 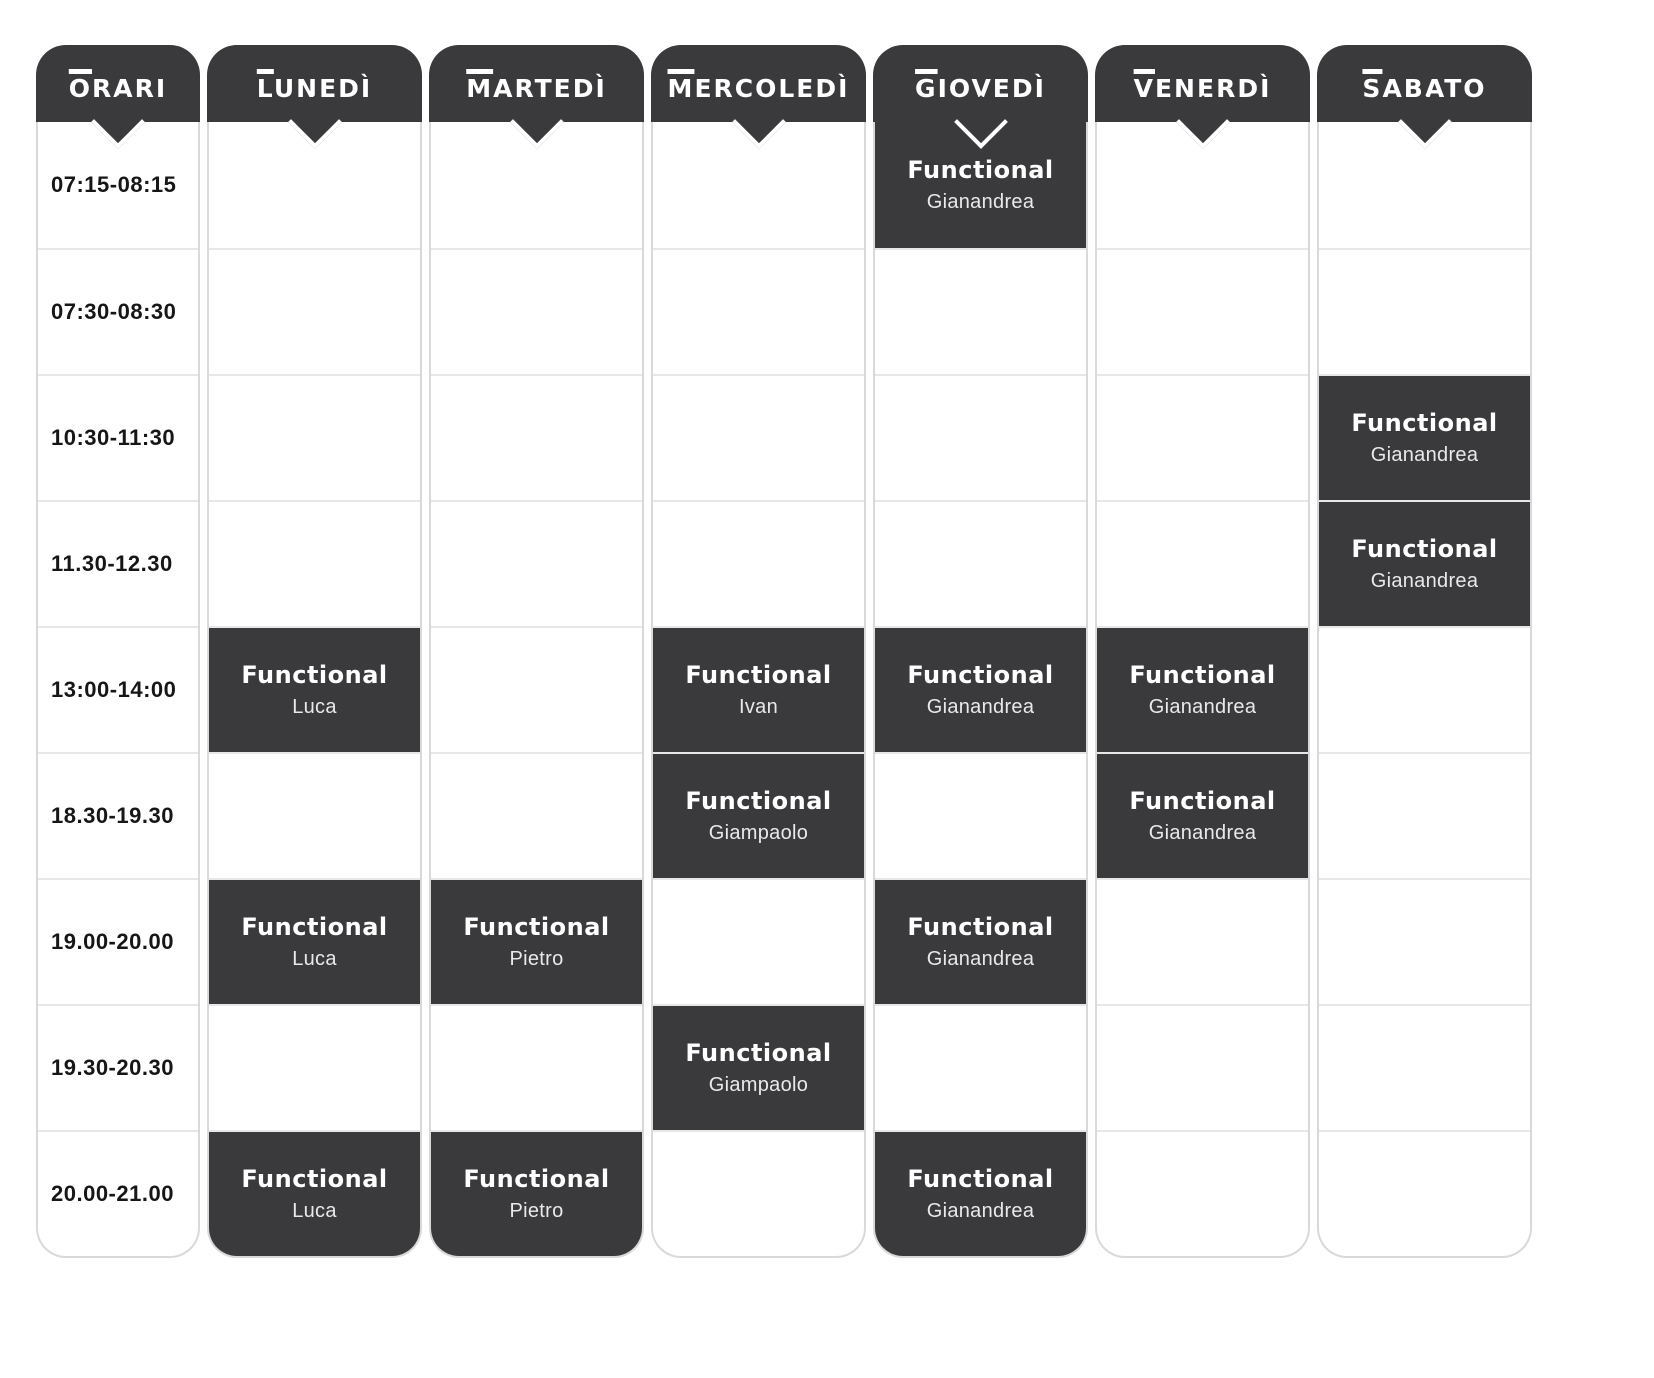 I want to click on cell-martedi-r3, so click(x=536, y=563).